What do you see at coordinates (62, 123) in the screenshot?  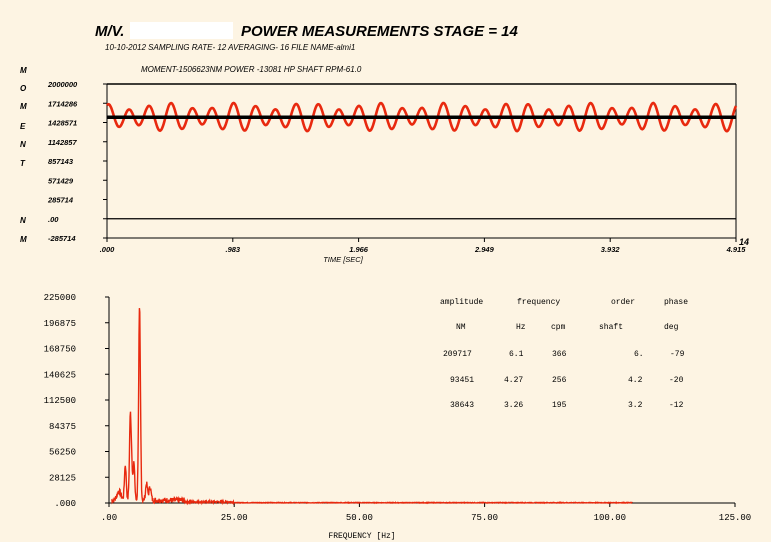 I see `chart1-y-tick-label: 1428571` at bounding box center [62, 123].